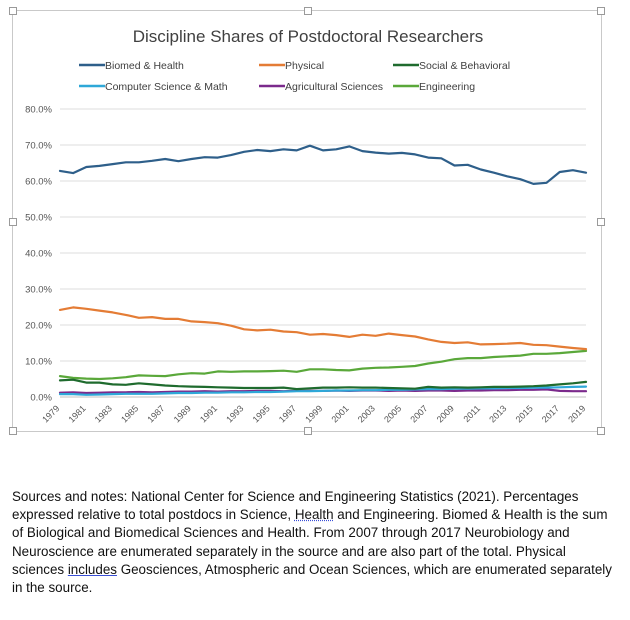  I want to click on legend-label: Engineering, so click(447, 87).